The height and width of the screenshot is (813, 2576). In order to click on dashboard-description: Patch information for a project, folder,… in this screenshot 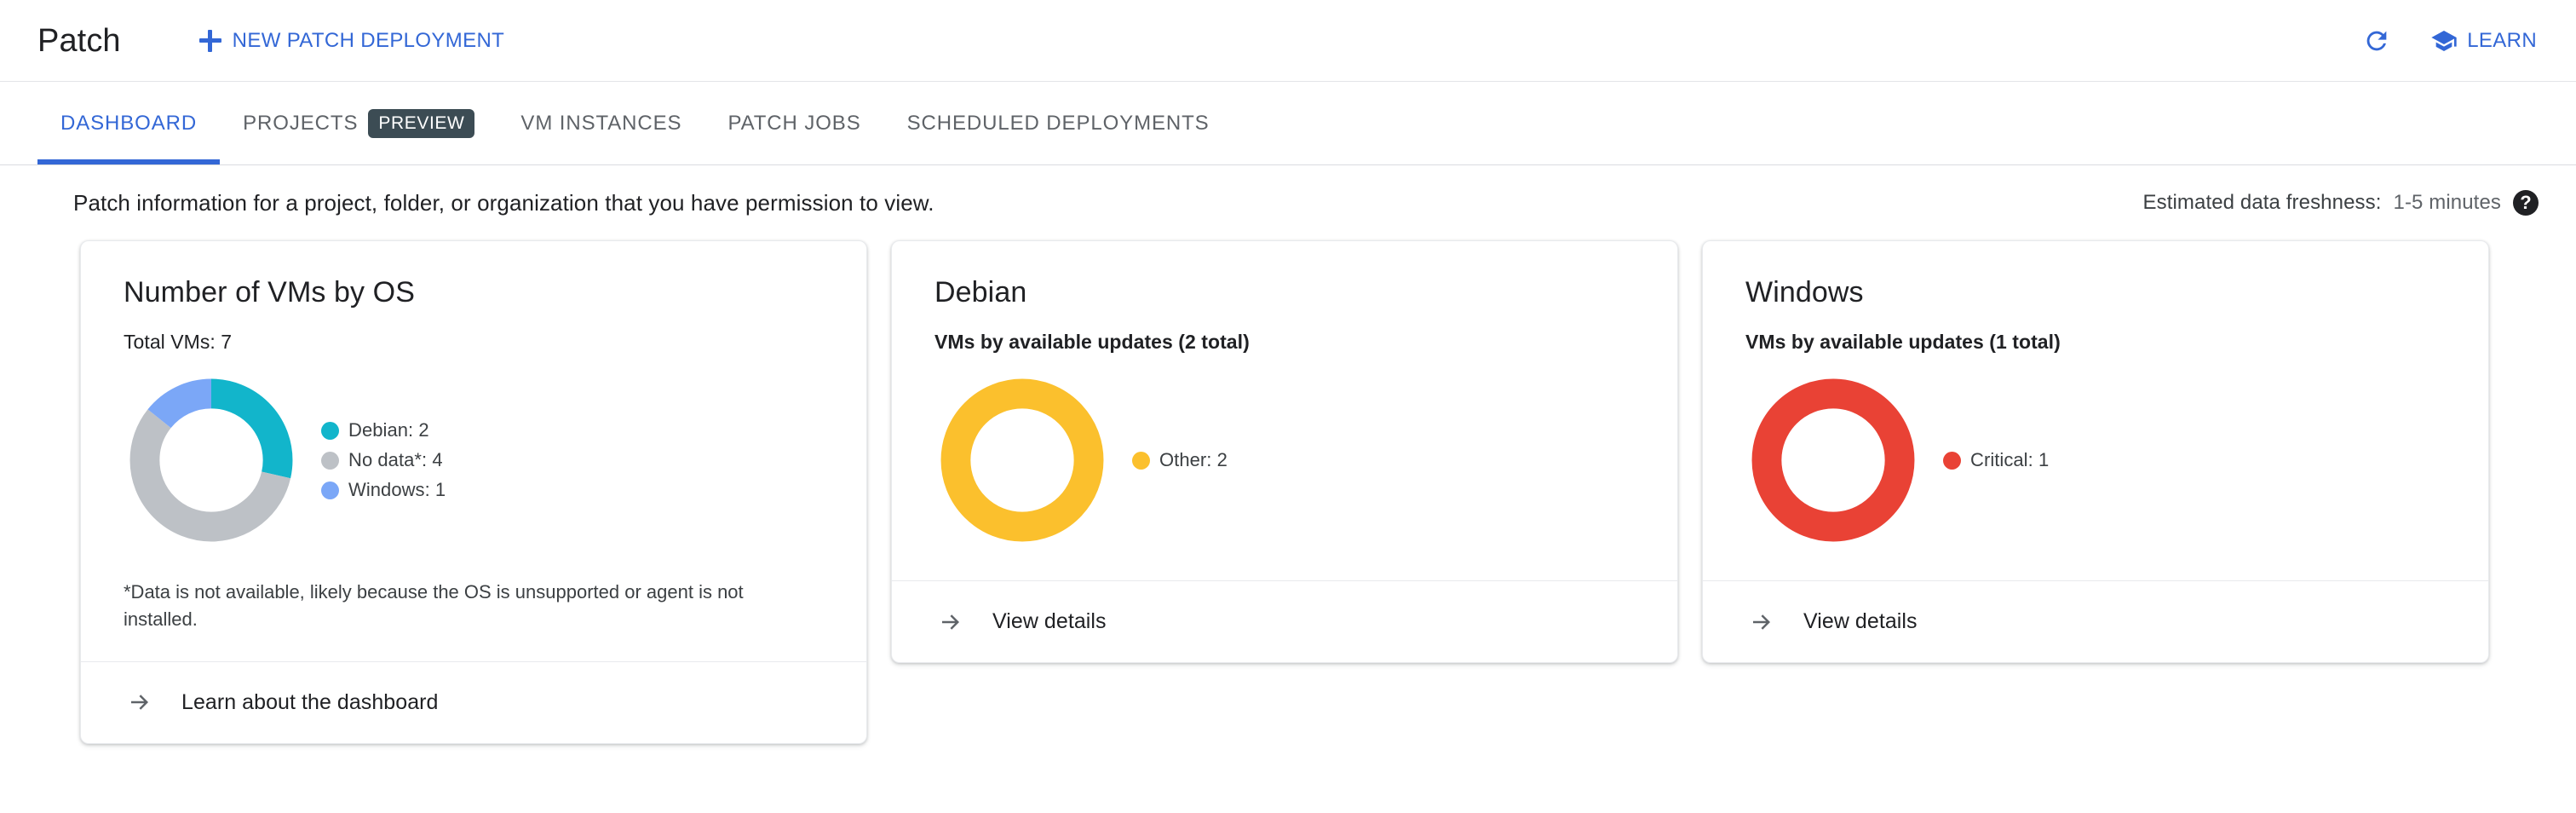, I will do `click(503, 203)`.